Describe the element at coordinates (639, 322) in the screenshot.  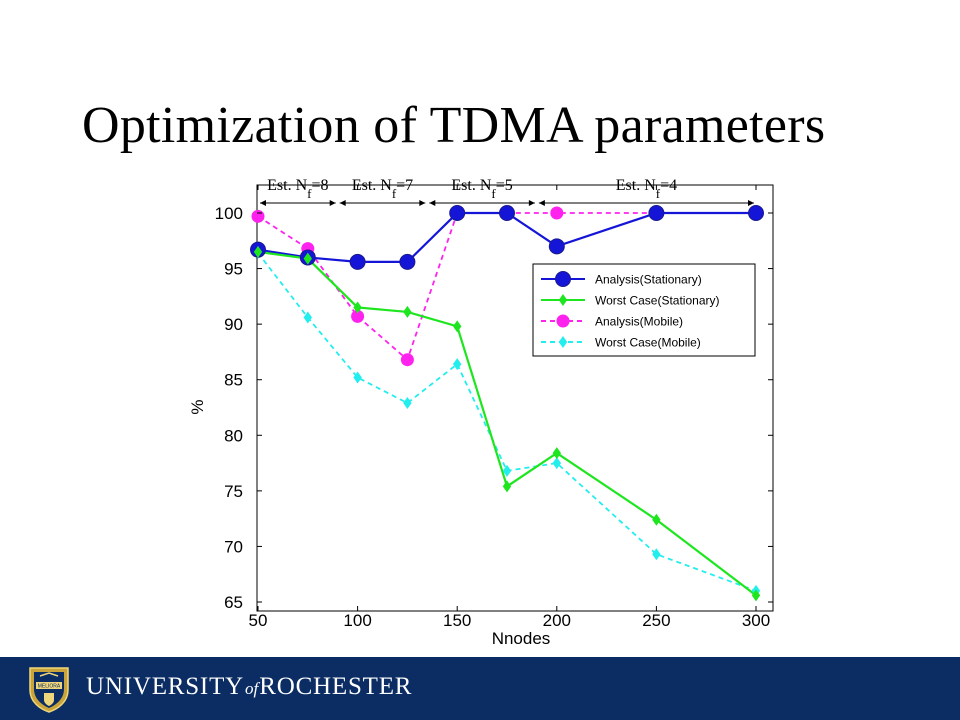
I see `legend-label: Analysis(Mobile)` at that location.